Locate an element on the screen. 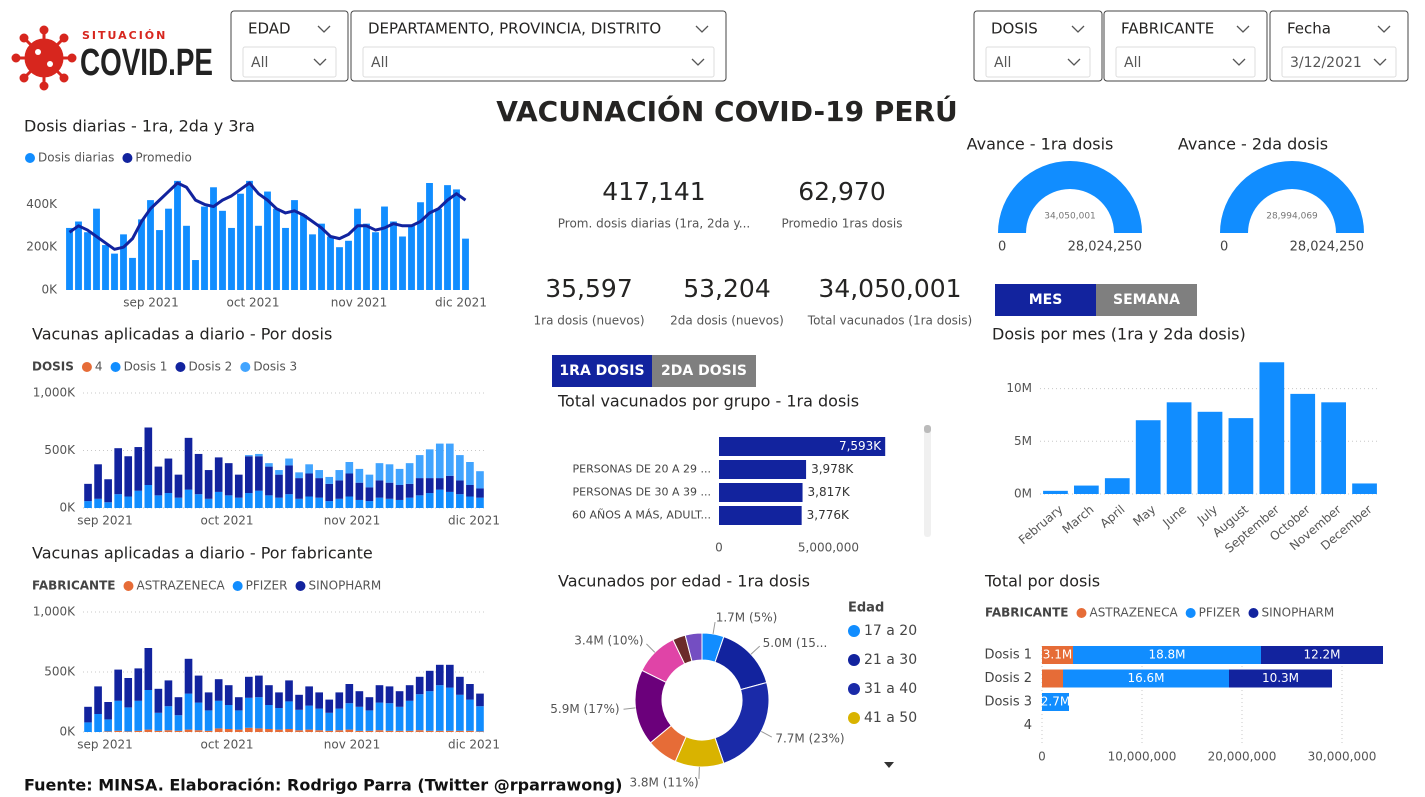 The width and height of the screenshot is (1425, 797). x-tick-label: 5,000,000 is located at coordinates (828, 548).